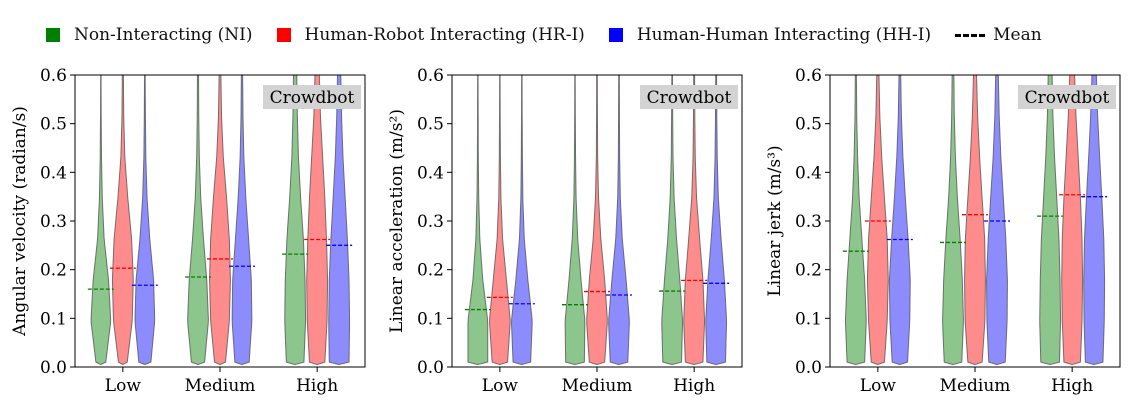 The image size is (1142, 404). I want to click on legend-label-hhi: Human-Human Interacting (HH-I), so click(784, 35).